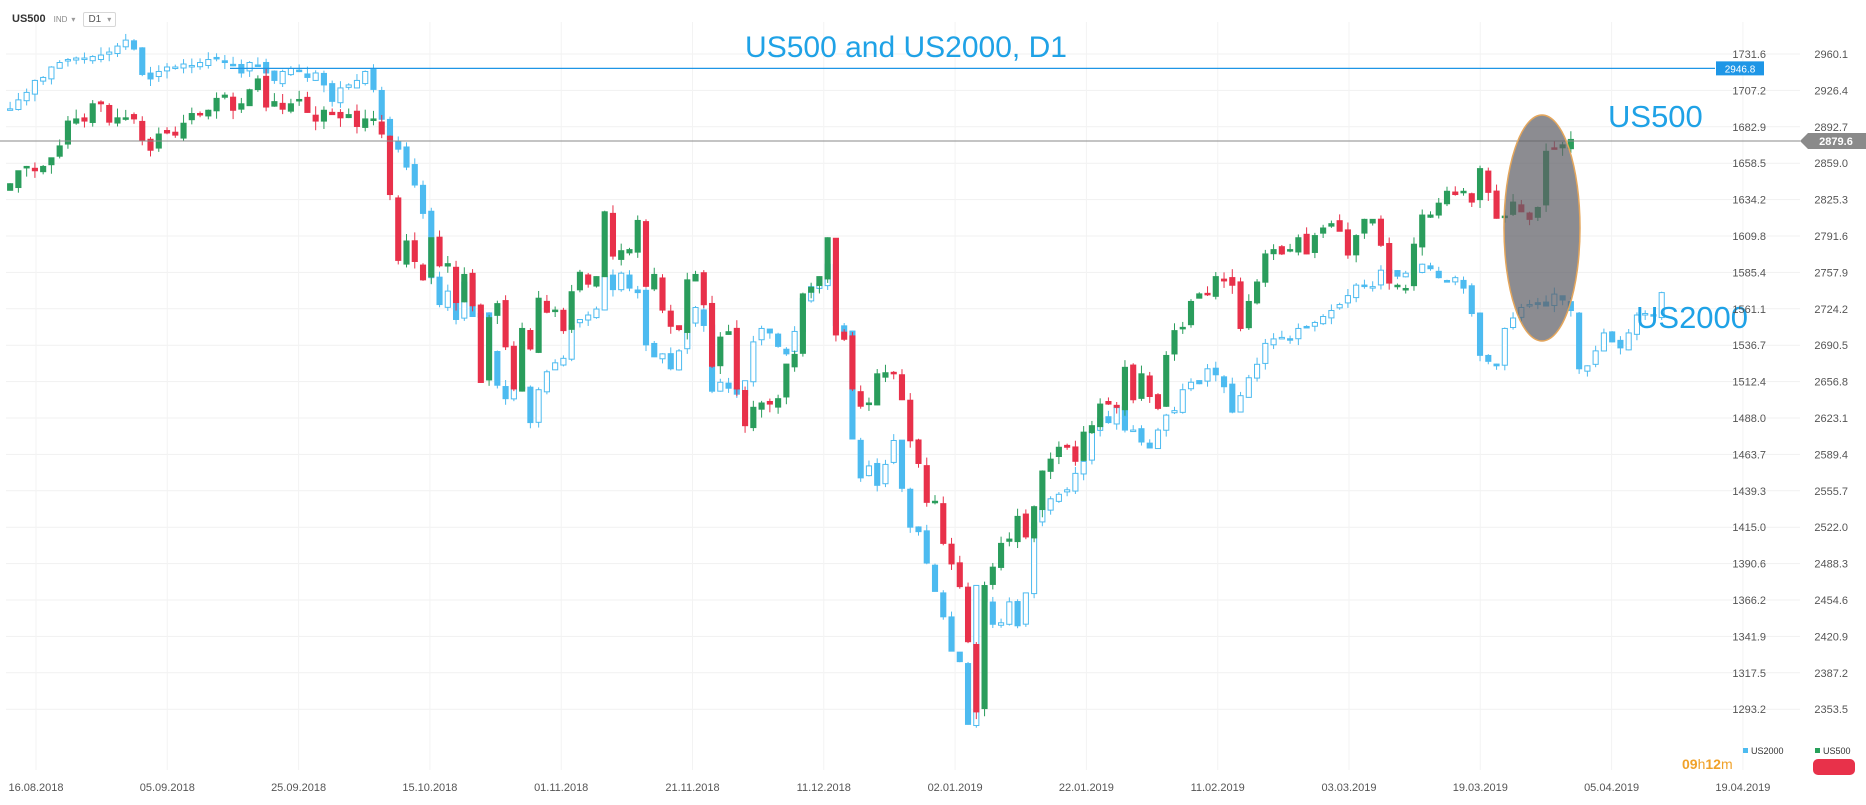  I want to click on y-tick-label-us500: 2825.3, so click(1831, 201).